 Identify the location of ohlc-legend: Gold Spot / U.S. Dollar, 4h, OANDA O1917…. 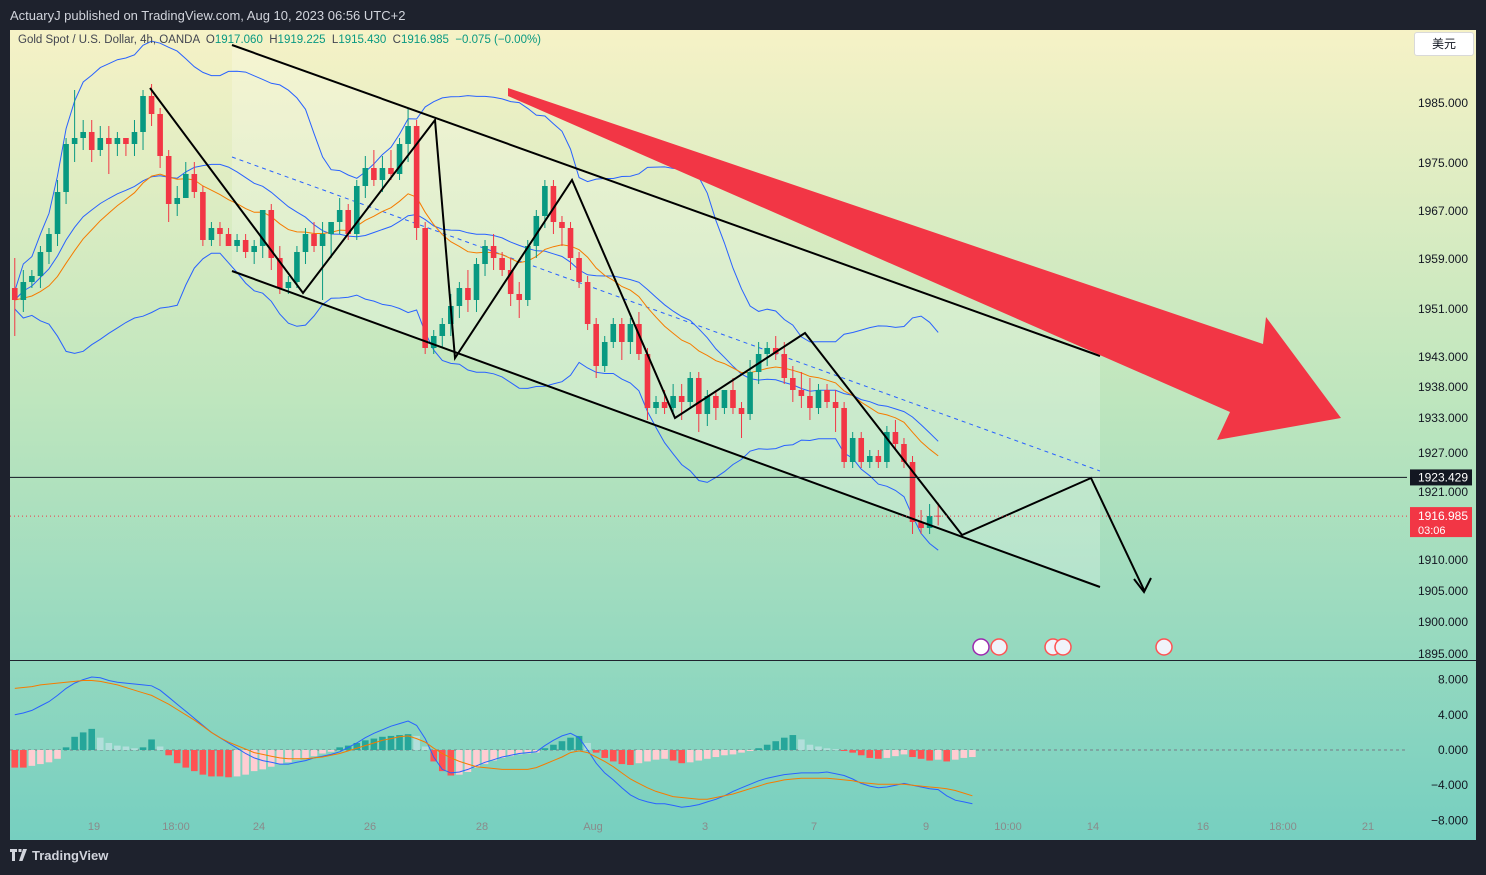
(279, 40).